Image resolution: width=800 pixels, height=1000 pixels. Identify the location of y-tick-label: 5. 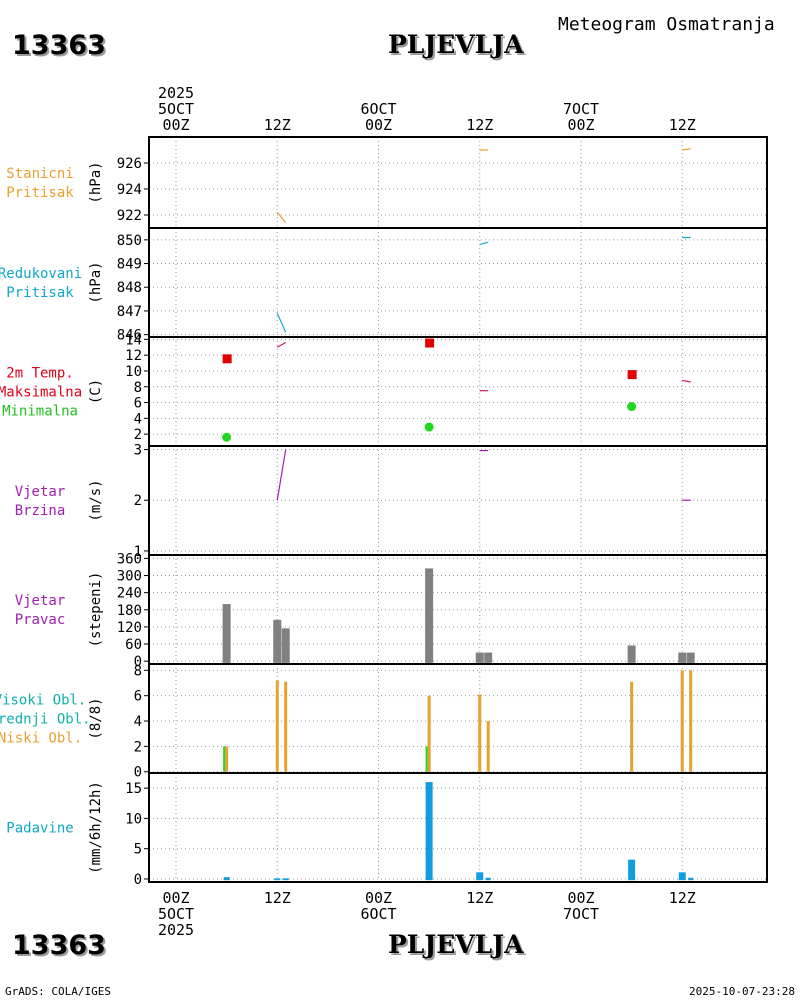
(138, 850).